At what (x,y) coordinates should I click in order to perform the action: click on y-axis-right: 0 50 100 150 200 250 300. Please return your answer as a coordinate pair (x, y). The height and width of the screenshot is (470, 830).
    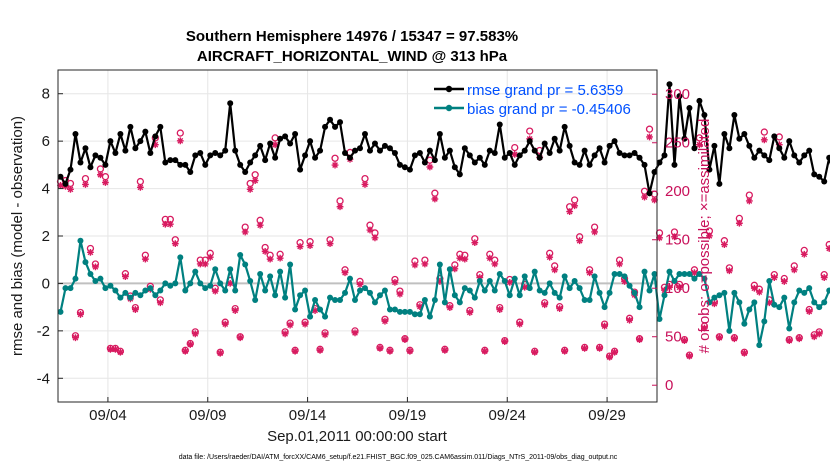
    Looking at the image, I should click on (671, 240).